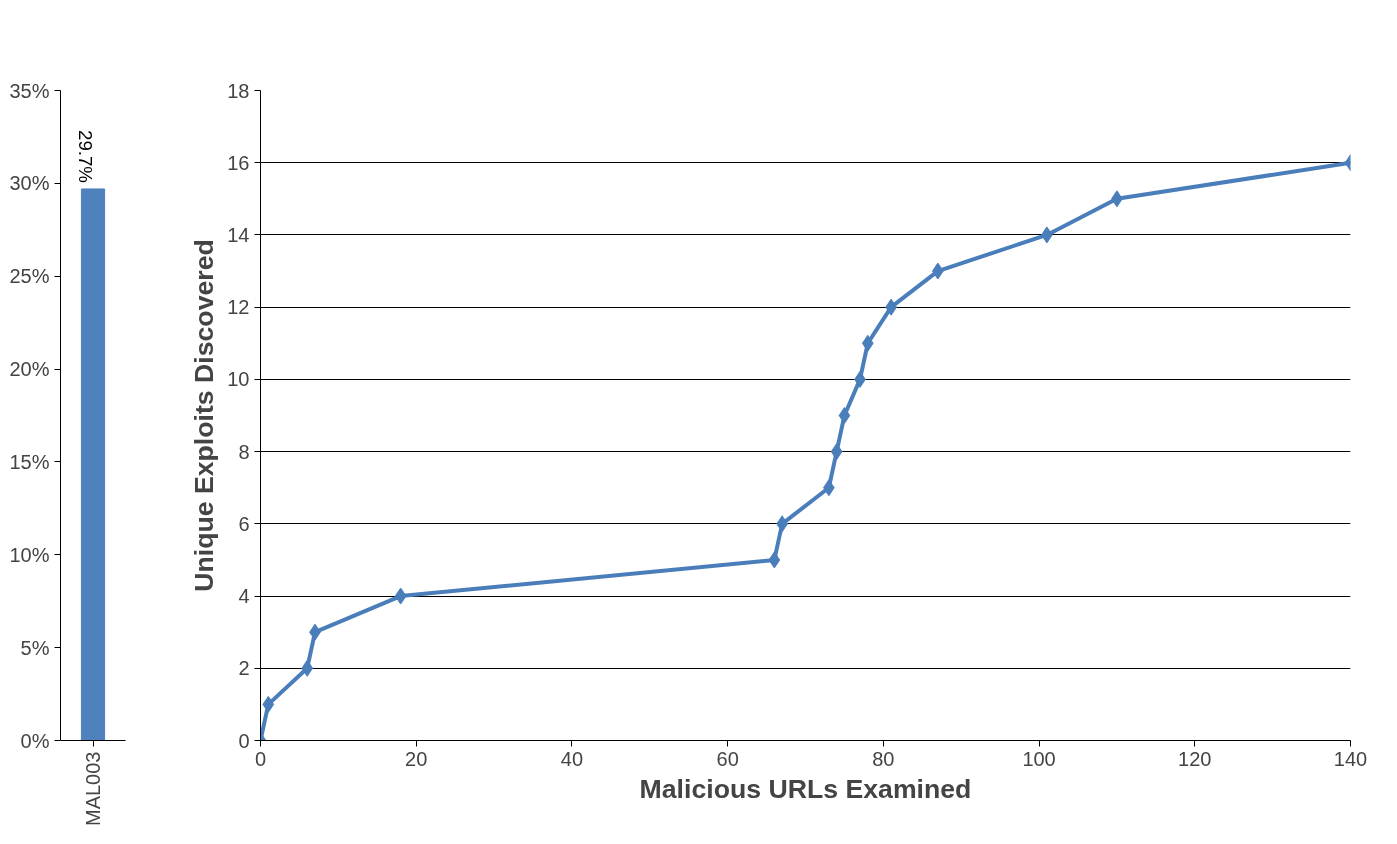  What do you see at coordinates (260, 758) in the screenshot?
I see `x-tick-label: 0` at bounding box center [260, 758].